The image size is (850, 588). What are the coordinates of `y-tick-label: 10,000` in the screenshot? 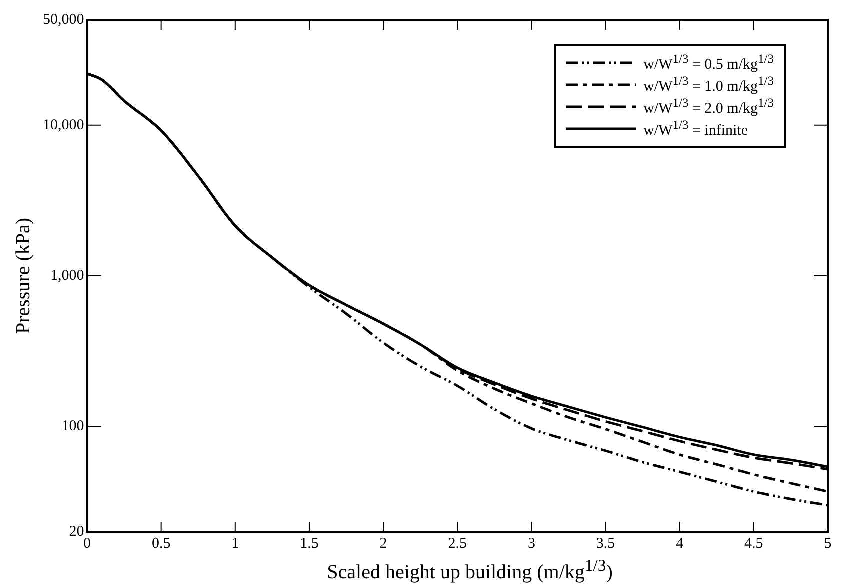 It's located at (63, 125).